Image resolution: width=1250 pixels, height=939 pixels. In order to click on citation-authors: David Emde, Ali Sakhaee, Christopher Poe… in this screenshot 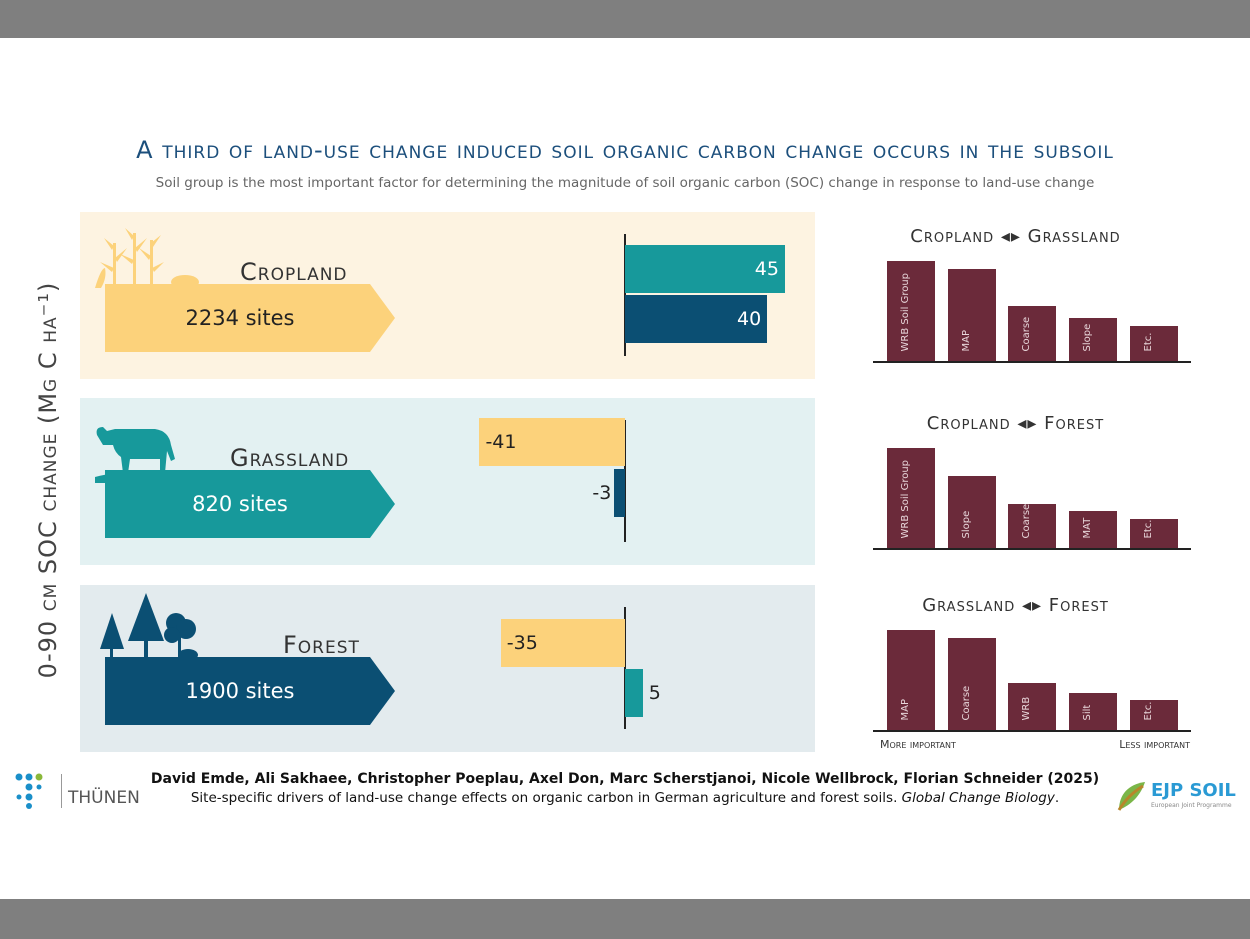, I will do `click(625, 779)`.